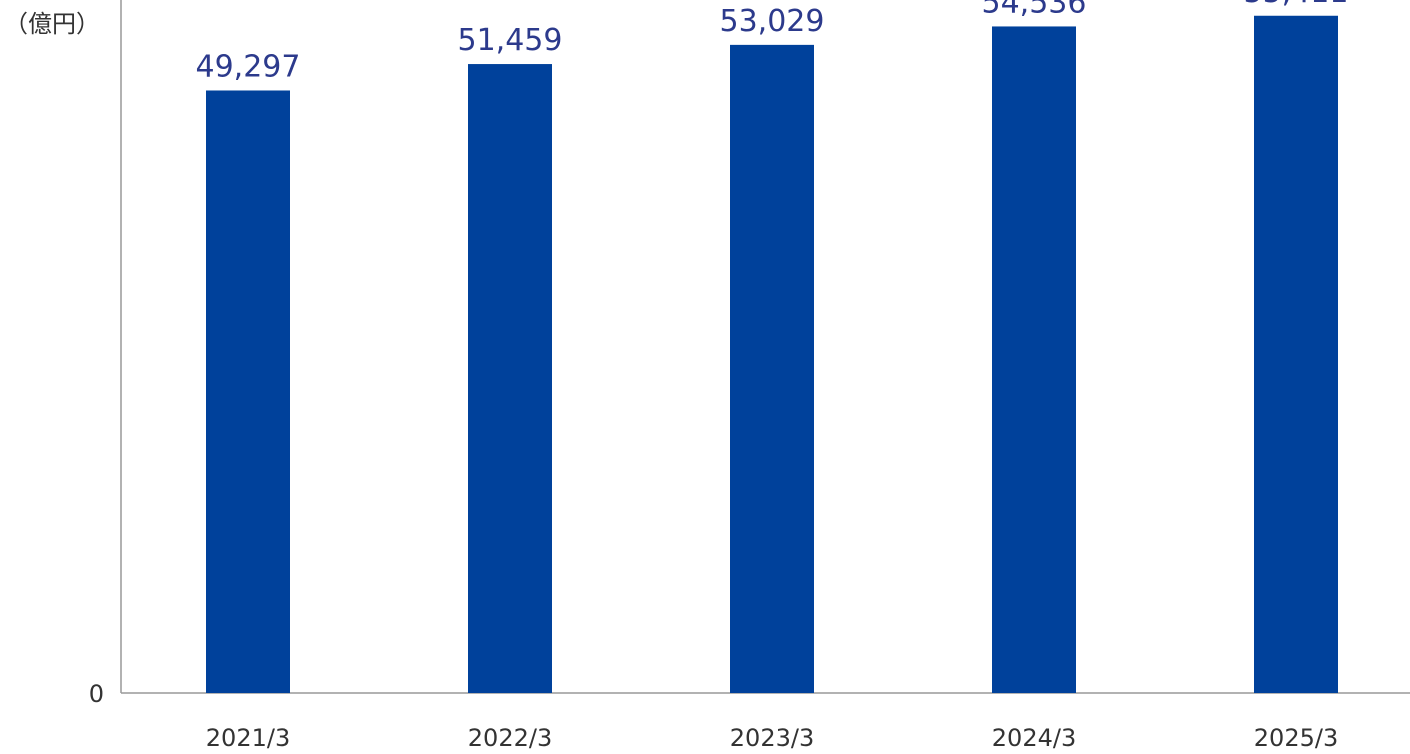 The height and width of the screenshot is (754, 1410). Describe the element at coordinates (248, 66) in the screenshot. I see `value-label-2021/3: 49,297` at that location.